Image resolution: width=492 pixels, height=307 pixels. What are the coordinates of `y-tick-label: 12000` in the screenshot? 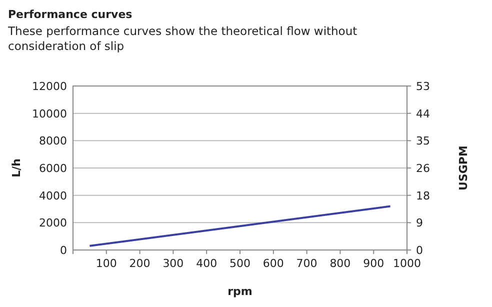 It's located at (49, 86).